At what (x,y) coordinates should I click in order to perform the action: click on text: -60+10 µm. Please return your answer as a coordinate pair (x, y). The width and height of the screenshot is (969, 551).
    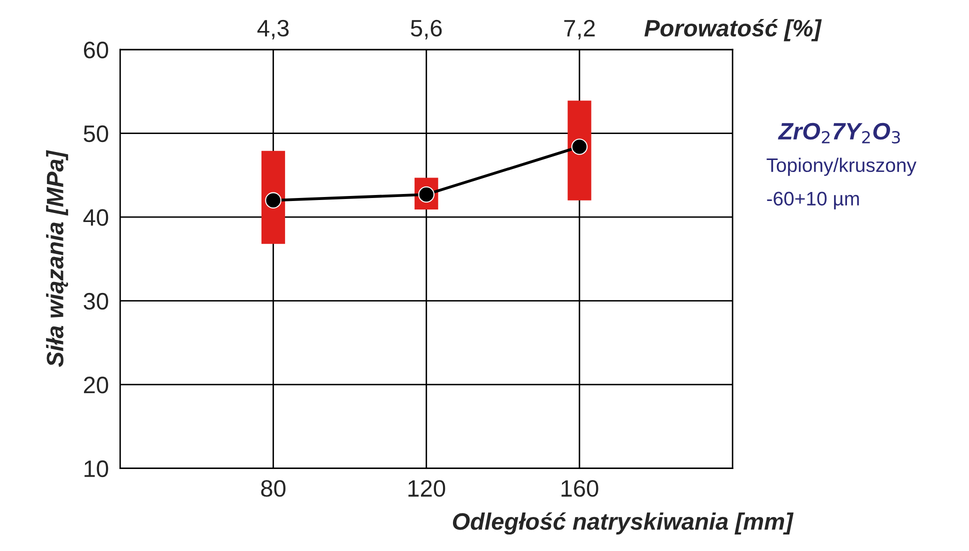
    Looking at the image, I should click on (813, 201).